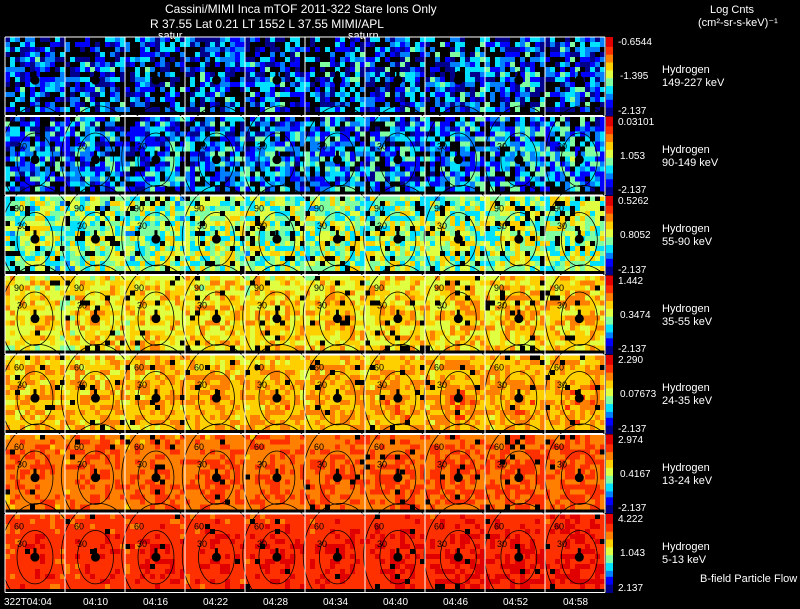  What do you see at coordinates (635, 42) in the screenshot?
I see `colorbar-max: -0.6544` at bounding box center [635, 42].